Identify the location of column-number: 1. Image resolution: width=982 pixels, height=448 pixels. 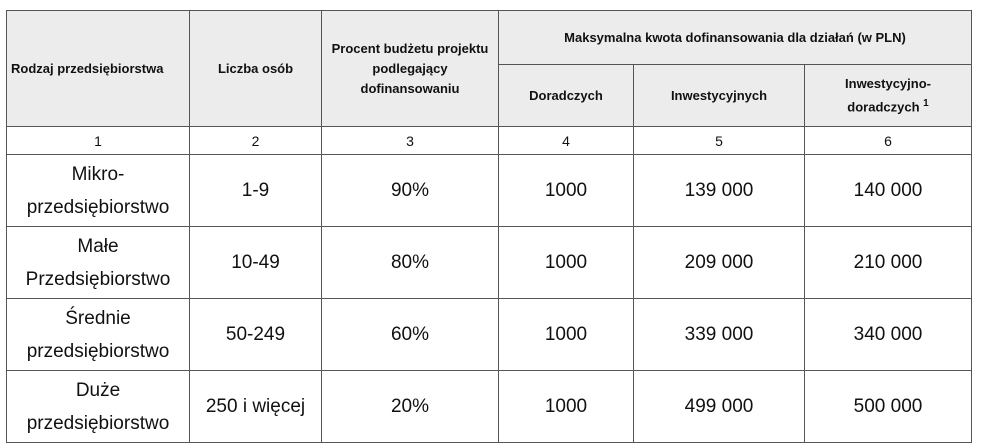
(98, 140).